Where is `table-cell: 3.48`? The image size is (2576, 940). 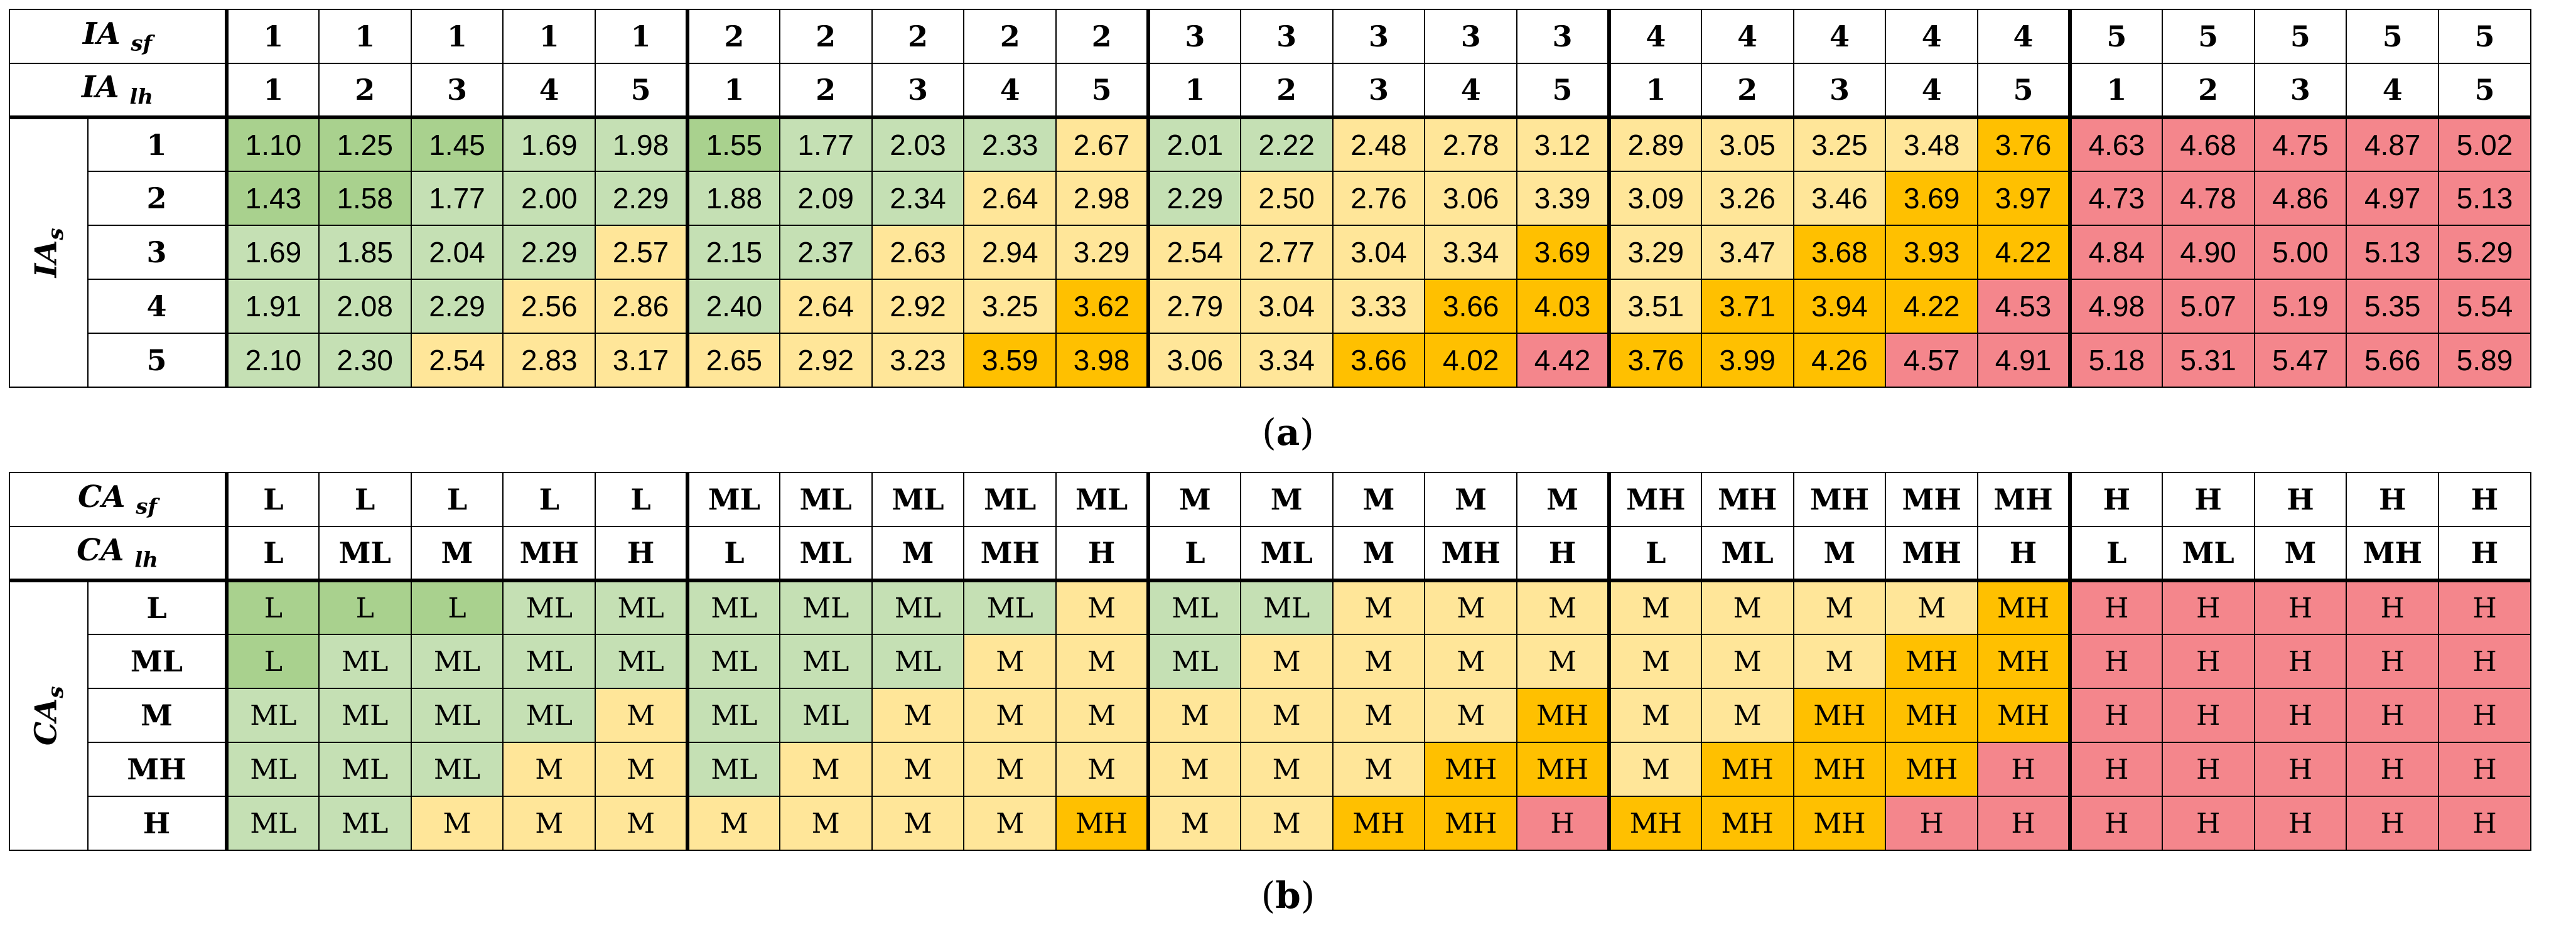 table-cell: 3.48 is located at coordinates (1932, 143).